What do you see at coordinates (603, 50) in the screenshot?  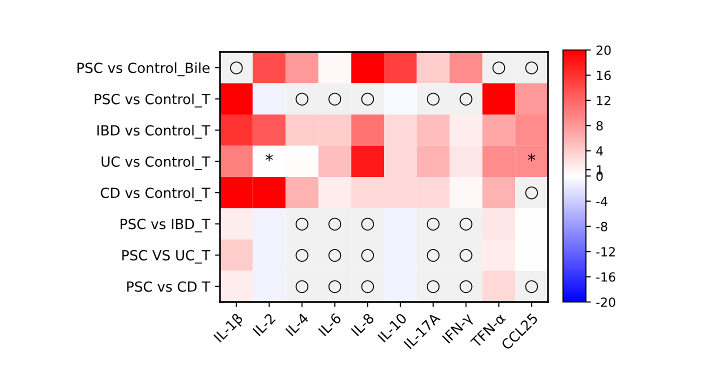 I see `color-bar-label: 20` at bounding box center [603, 50].